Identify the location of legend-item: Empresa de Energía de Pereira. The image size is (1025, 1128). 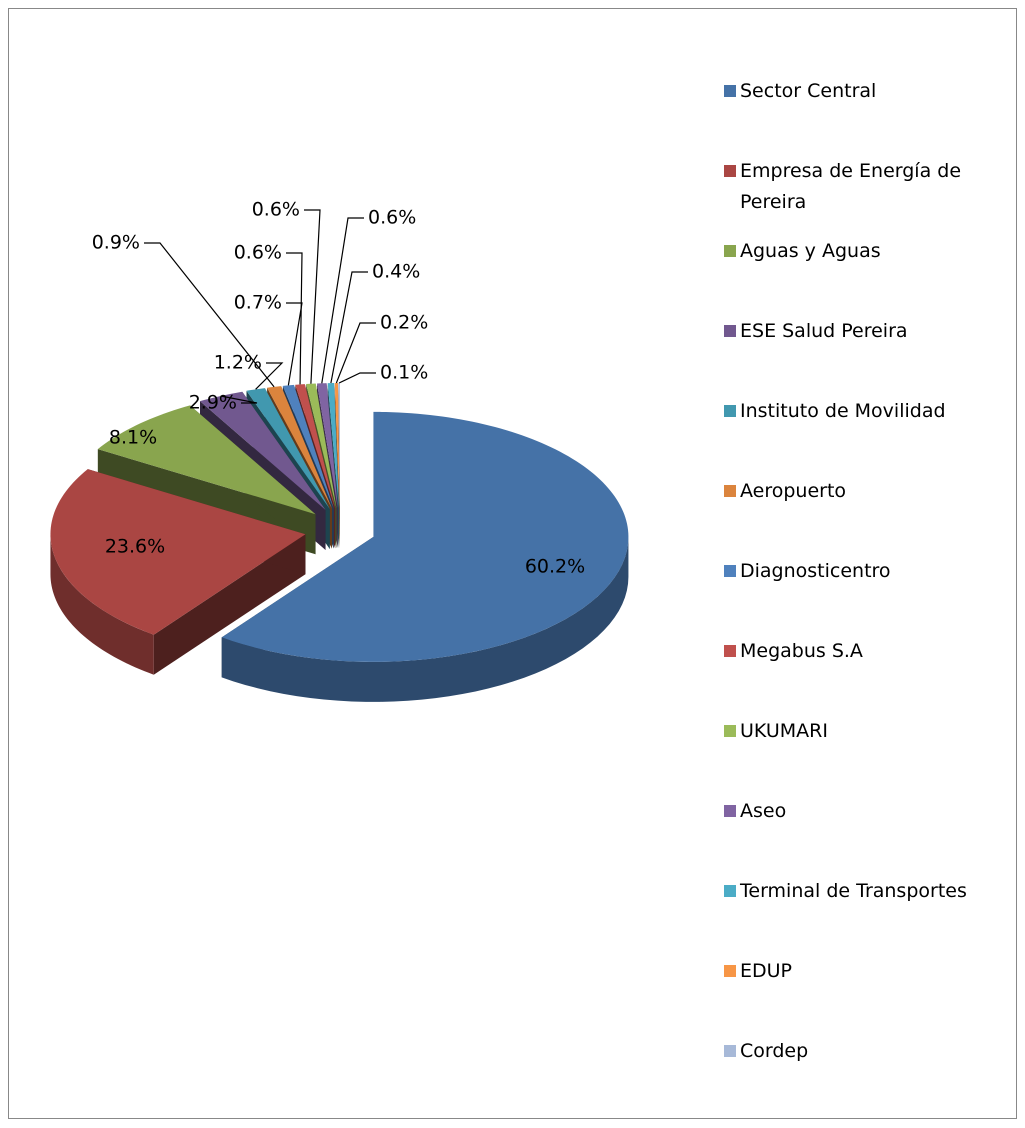
(874, 187).